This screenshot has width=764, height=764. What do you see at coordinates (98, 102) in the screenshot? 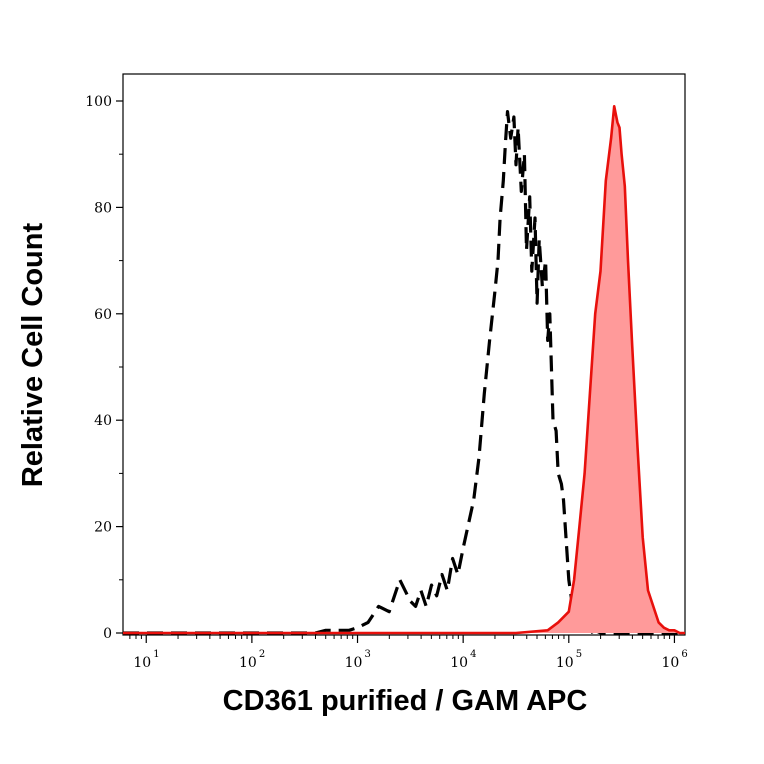
I see `y-tick-label: 100` at bounding box center [98, 102].